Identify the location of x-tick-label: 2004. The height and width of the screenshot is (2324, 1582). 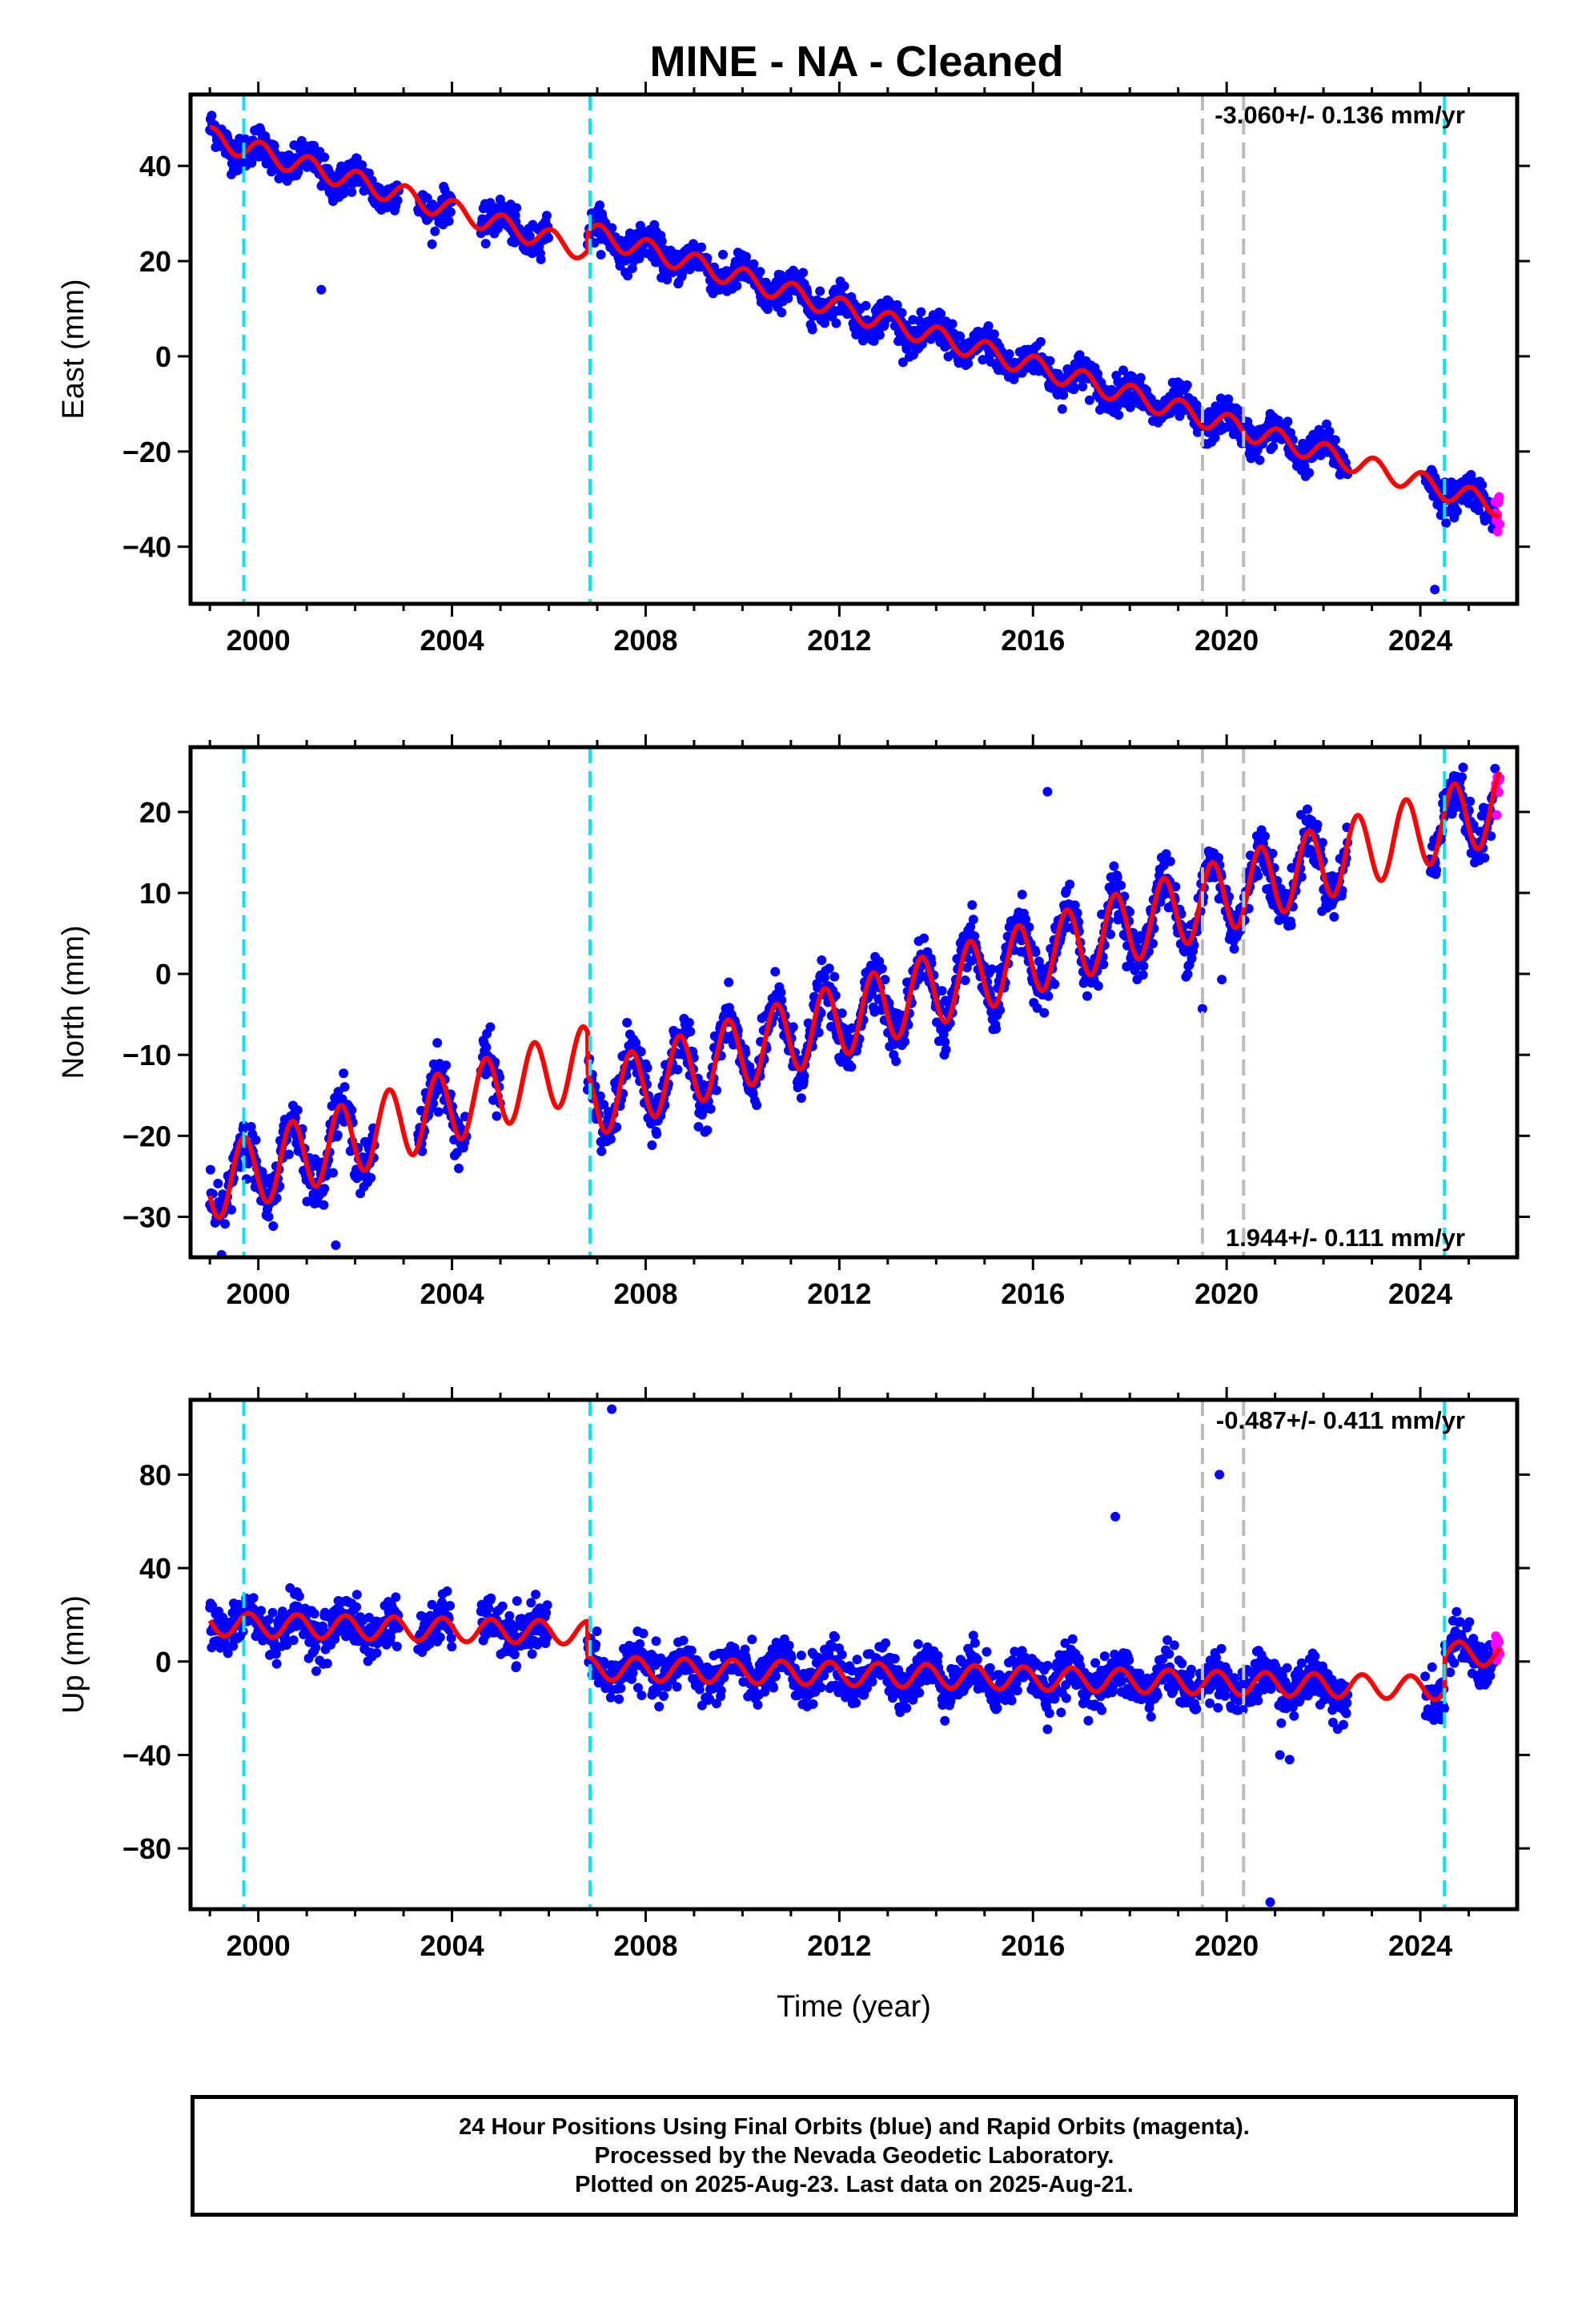
(452, 640).